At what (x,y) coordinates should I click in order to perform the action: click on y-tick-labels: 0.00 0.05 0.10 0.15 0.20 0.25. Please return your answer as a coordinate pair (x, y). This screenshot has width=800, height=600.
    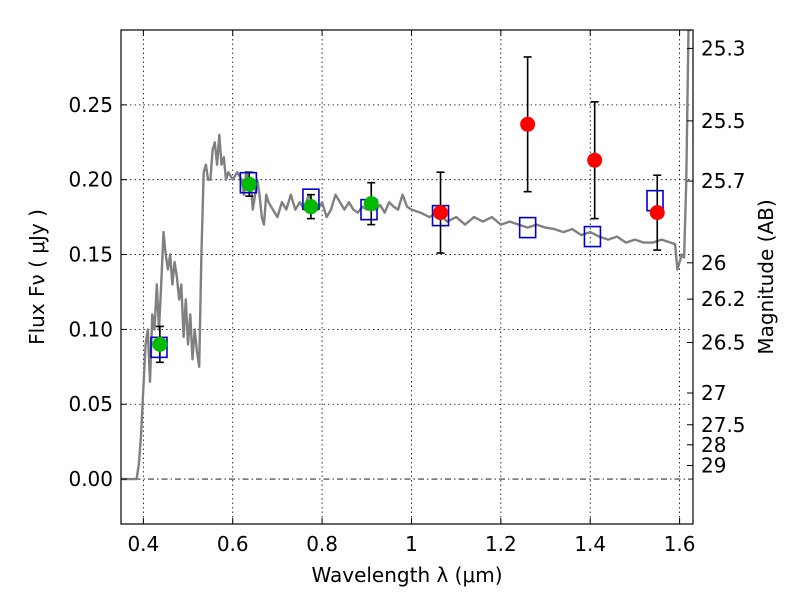
    Looking at the image, I should click on (90, 292).